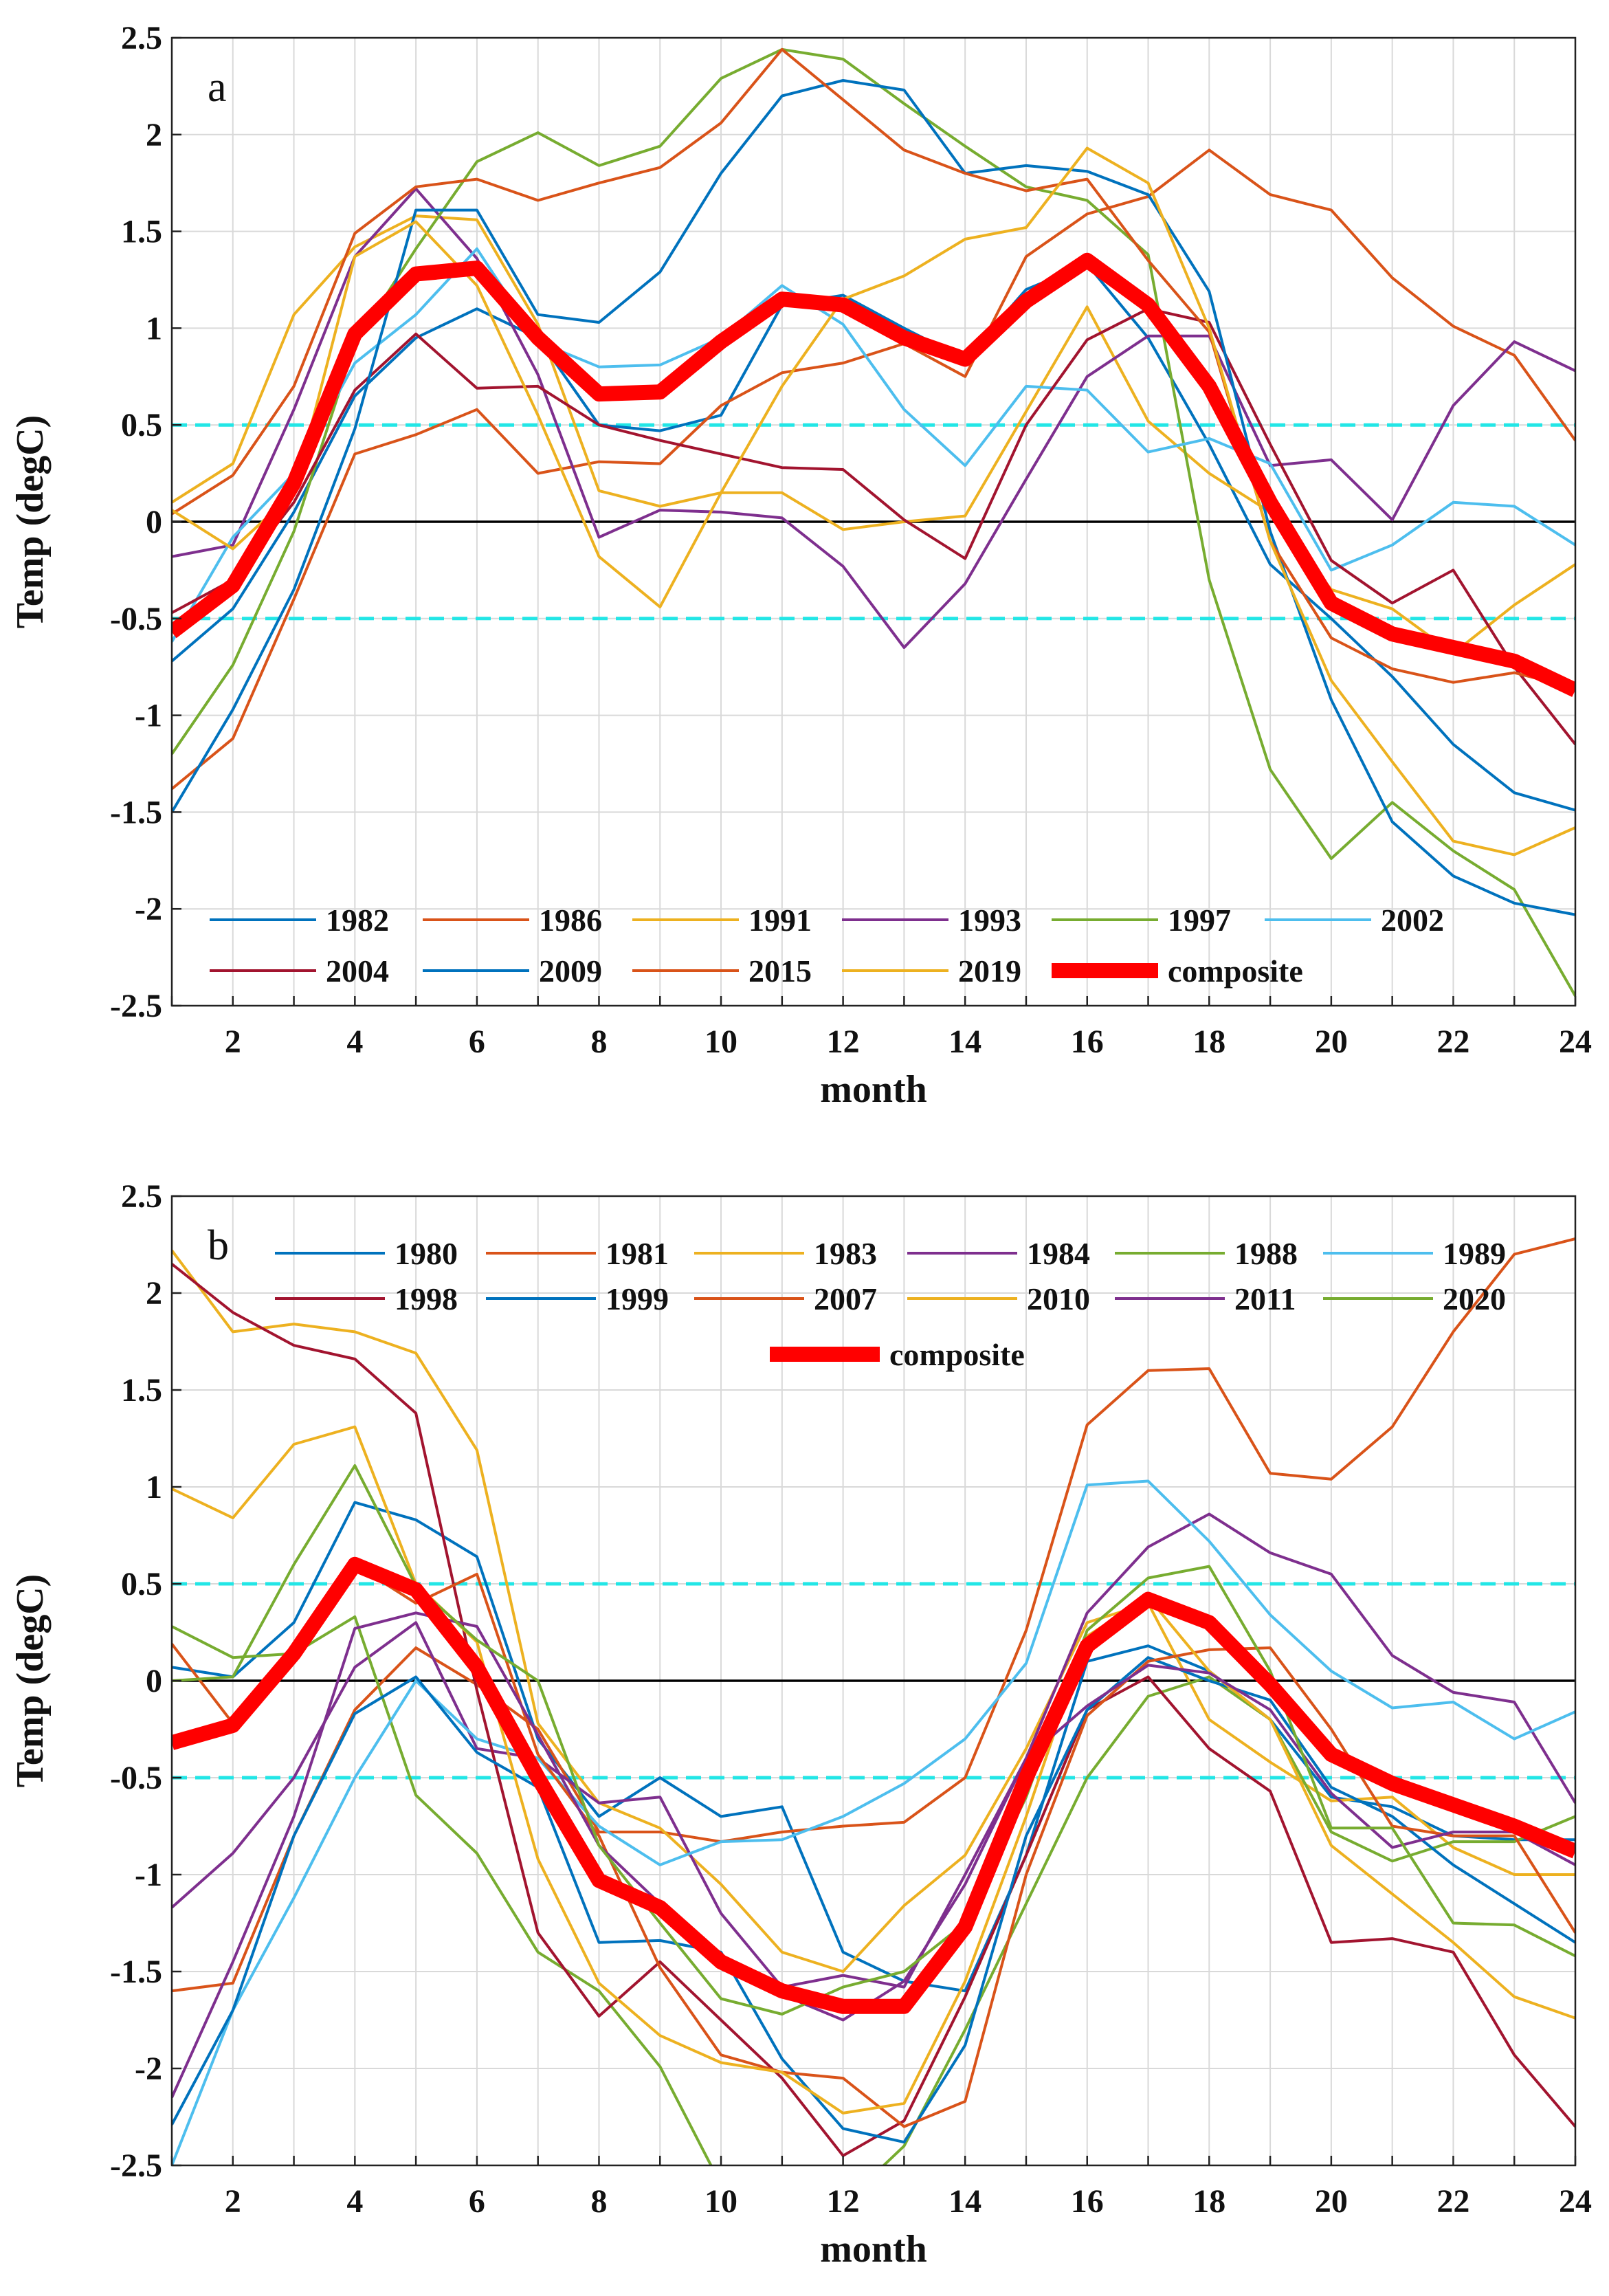 The height and width of the screenshot is (2296, 1609). Describe the element at coordinates (148, 716) in the screenshot. I see `panel-a-y-tick-label: -1` at that location.